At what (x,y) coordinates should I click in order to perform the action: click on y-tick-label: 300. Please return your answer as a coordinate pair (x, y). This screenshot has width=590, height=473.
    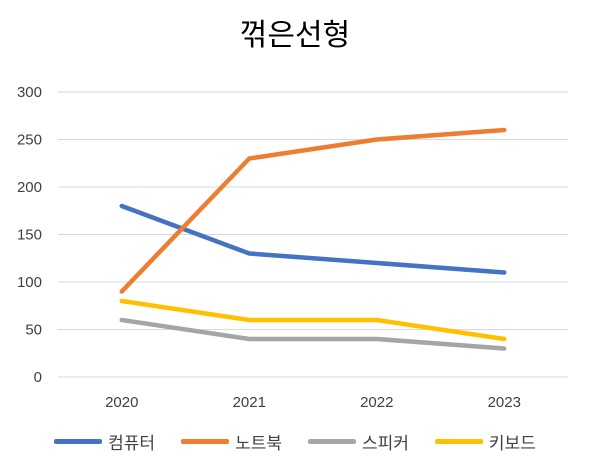
    Looking at the image, I should click on (29, 92).